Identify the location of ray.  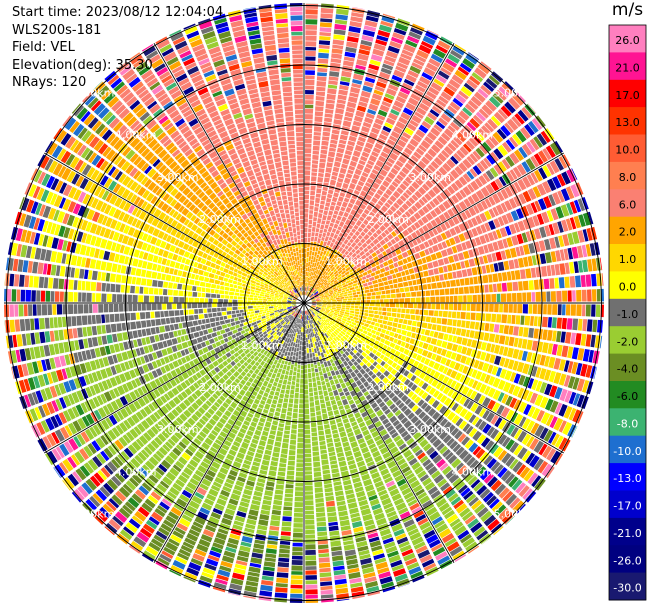
(423, 405).